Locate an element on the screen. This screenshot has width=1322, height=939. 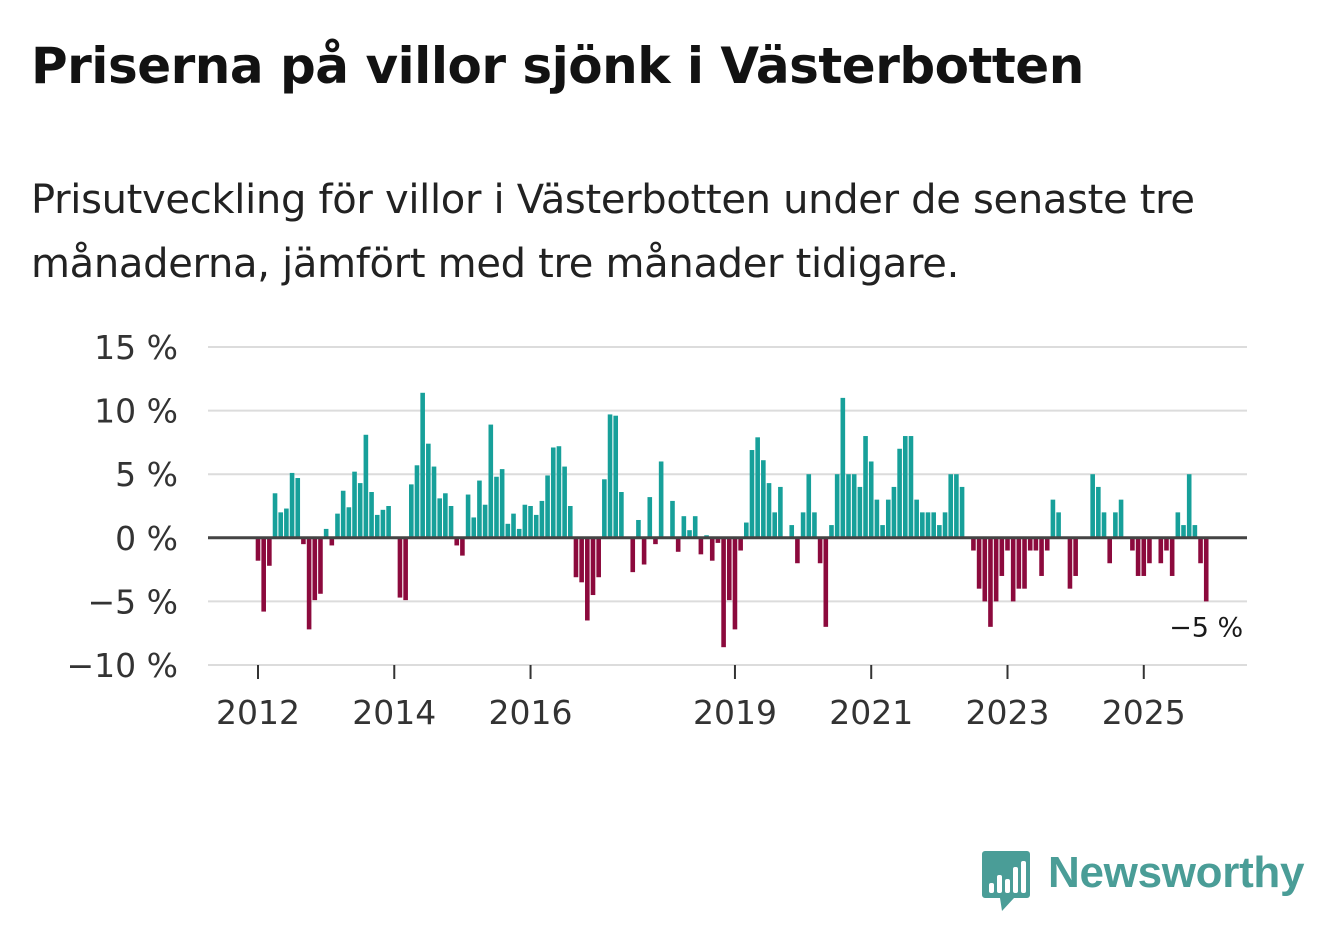
x-tick-label: 2019 is located at coordinates (735, 712).